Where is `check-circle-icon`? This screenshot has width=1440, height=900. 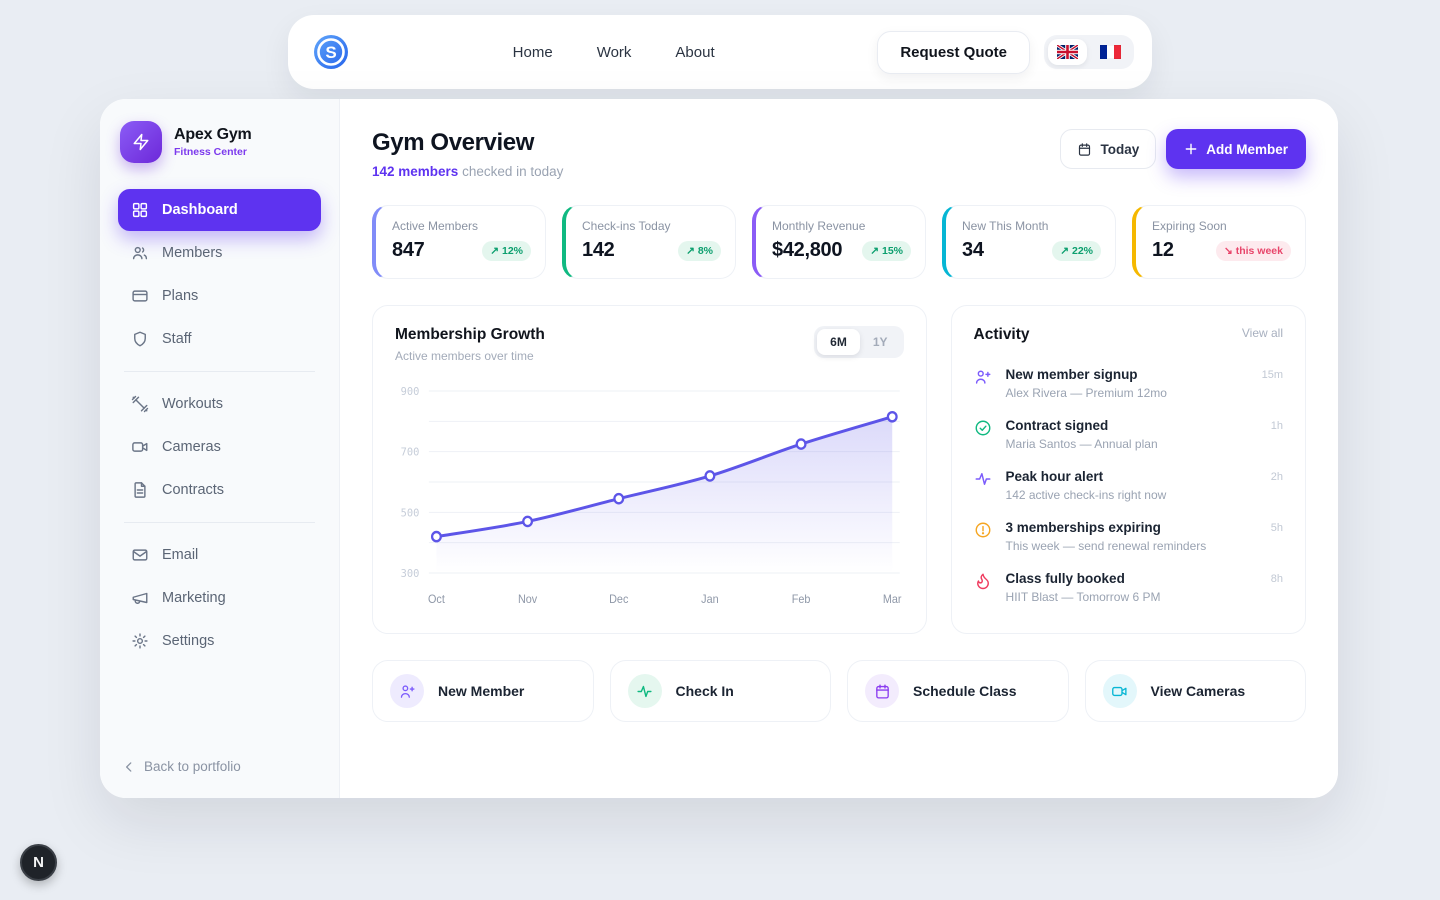 check-circle-icon is located at coordinates (984, 428).